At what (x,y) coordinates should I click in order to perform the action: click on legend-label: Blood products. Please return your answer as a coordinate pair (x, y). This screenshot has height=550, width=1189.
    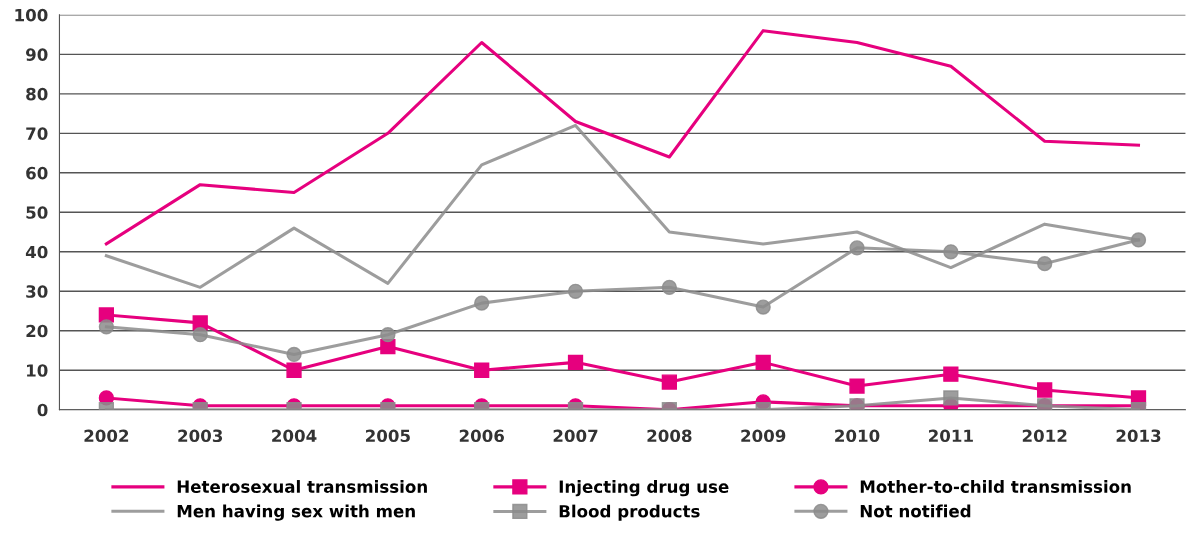
    Looking at the image, I should click on (629, 512).